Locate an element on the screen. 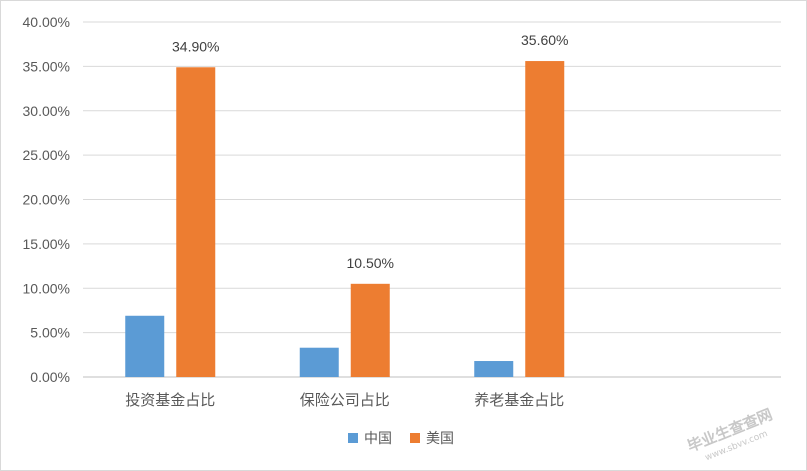 This screenshot has height=471, width=807. y-tick-label: 20.00% is located at coordinates (46, 200).